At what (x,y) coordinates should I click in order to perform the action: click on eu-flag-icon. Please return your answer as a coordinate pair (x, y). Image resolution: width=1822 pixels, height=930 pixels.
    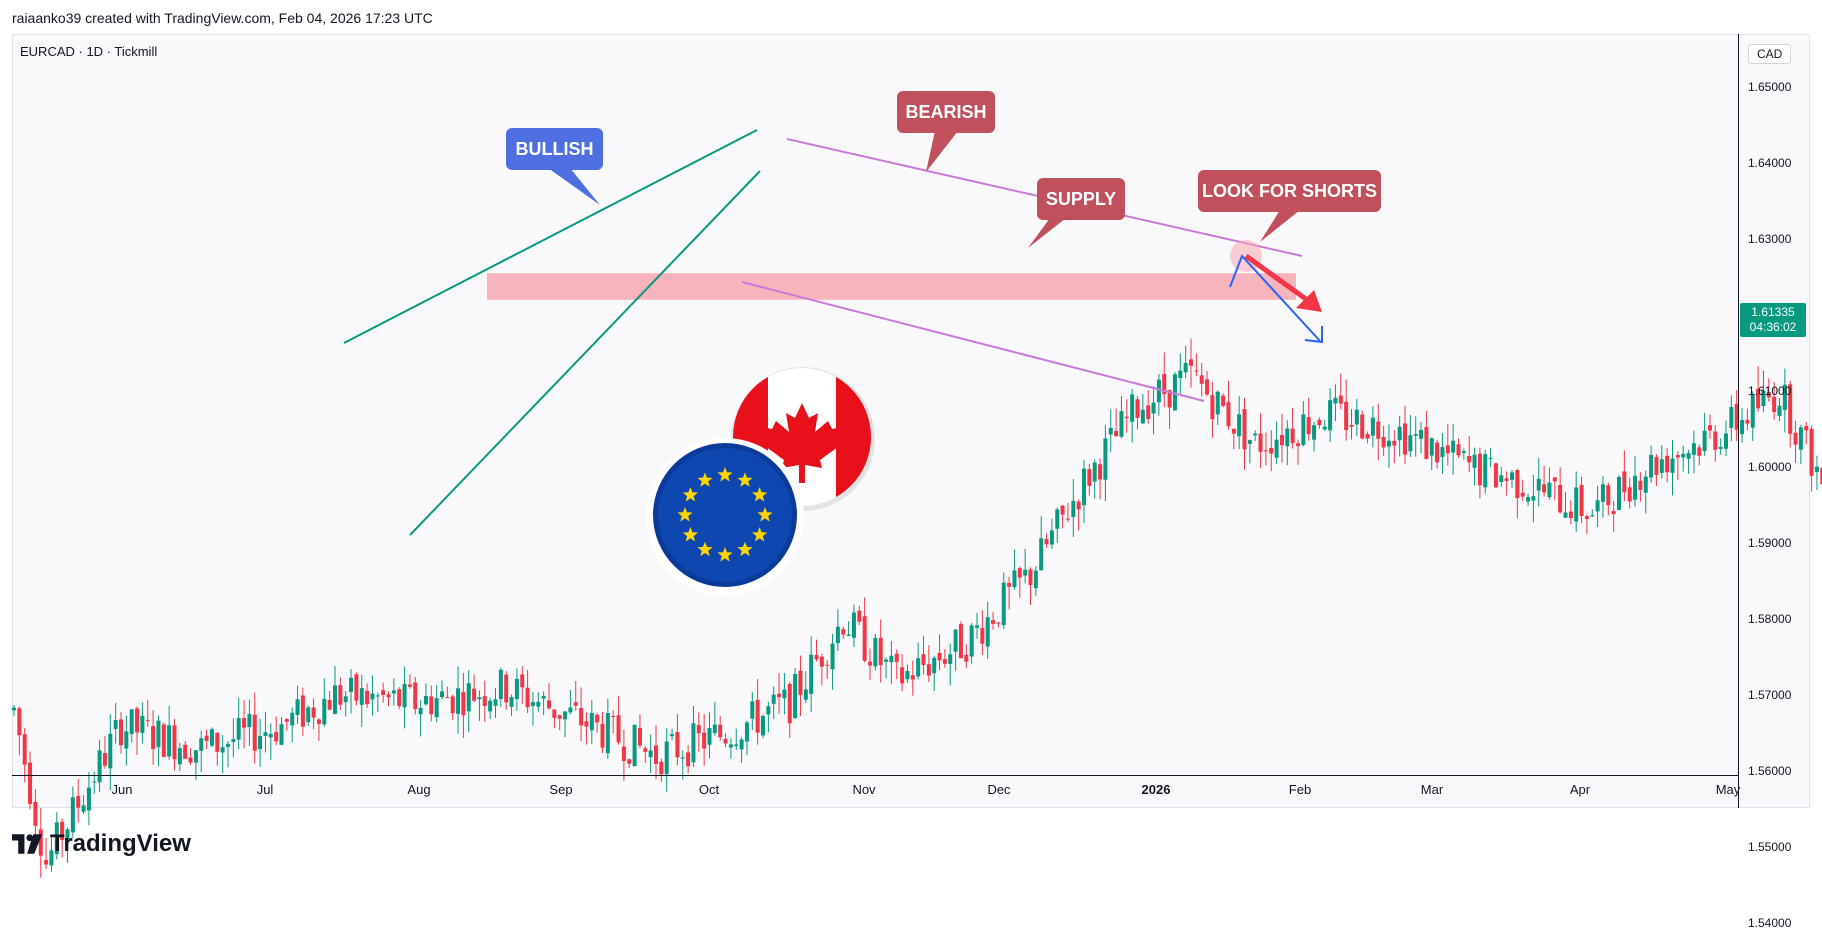
    Looking at the image, I should click on (725, 517).